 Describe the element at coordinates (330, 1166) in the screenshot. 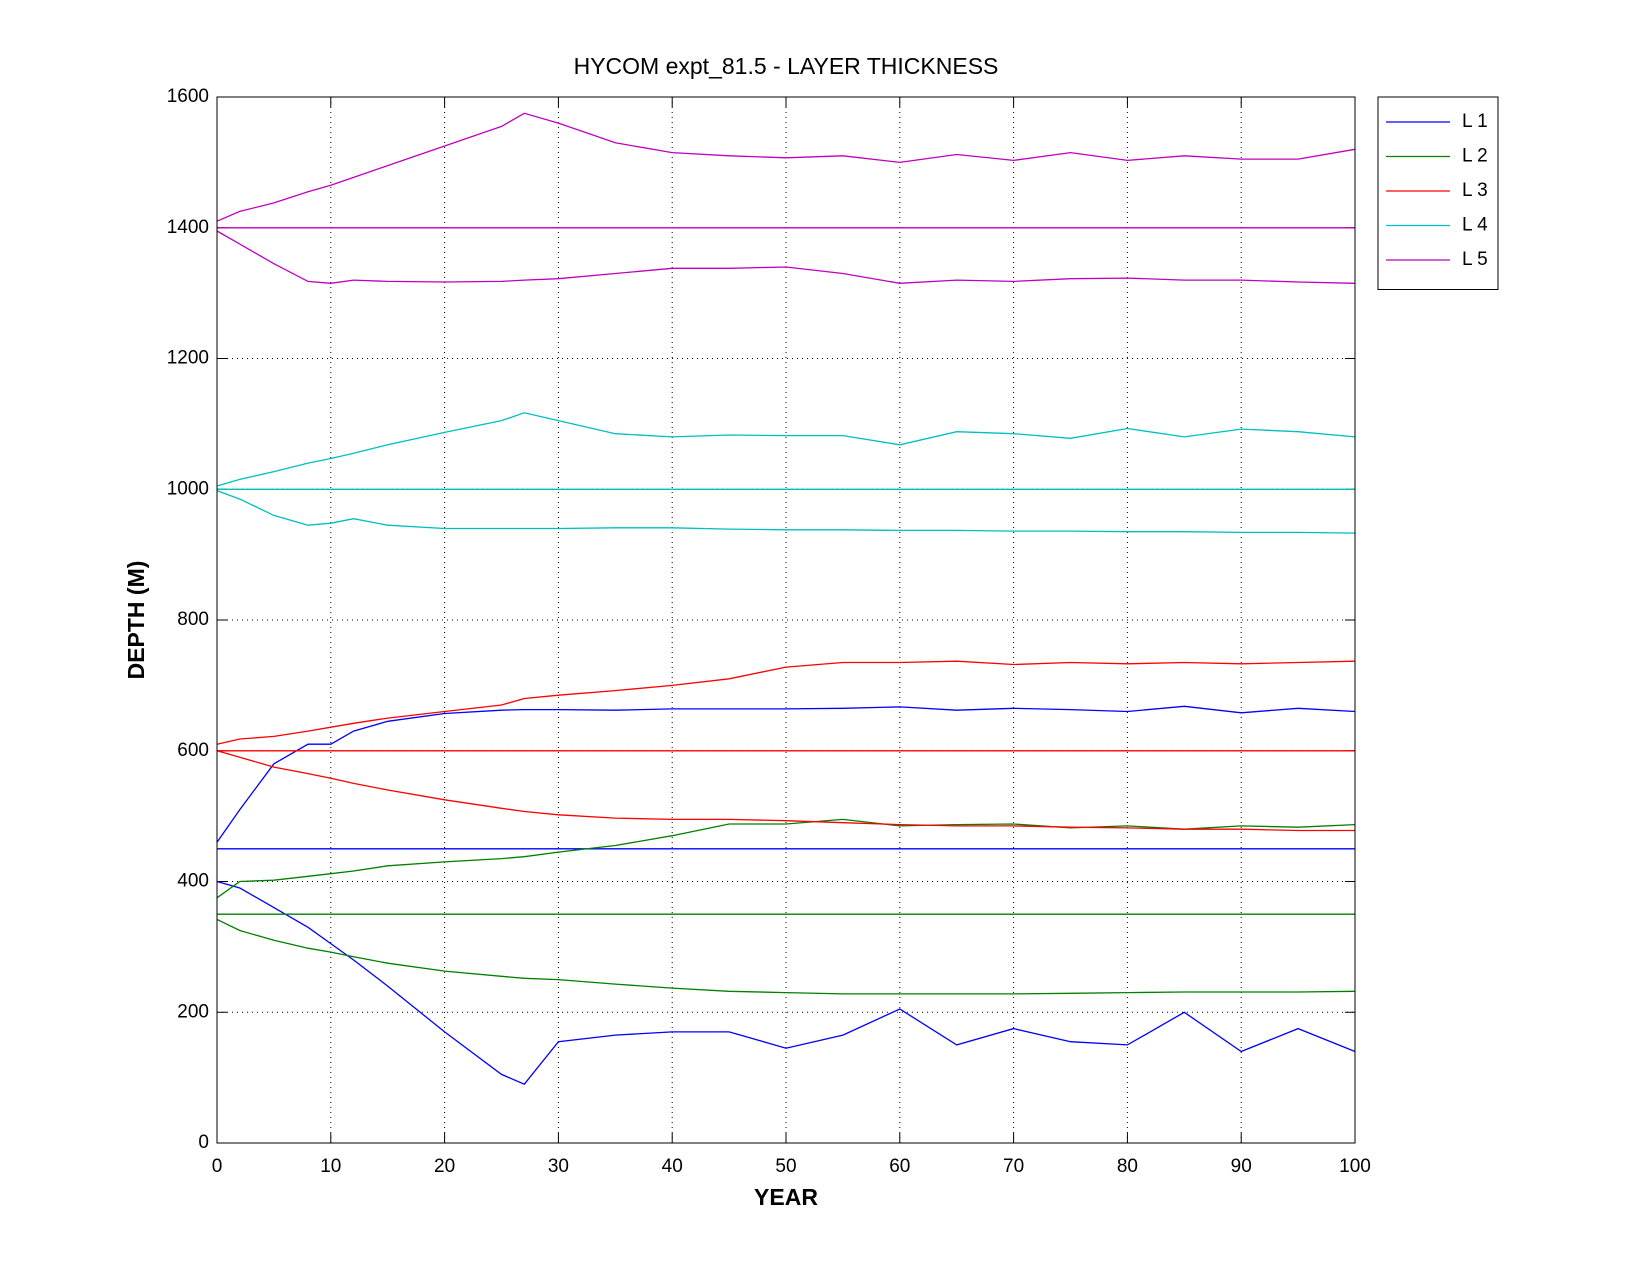

I see `x-tick-label: 10` at that location.